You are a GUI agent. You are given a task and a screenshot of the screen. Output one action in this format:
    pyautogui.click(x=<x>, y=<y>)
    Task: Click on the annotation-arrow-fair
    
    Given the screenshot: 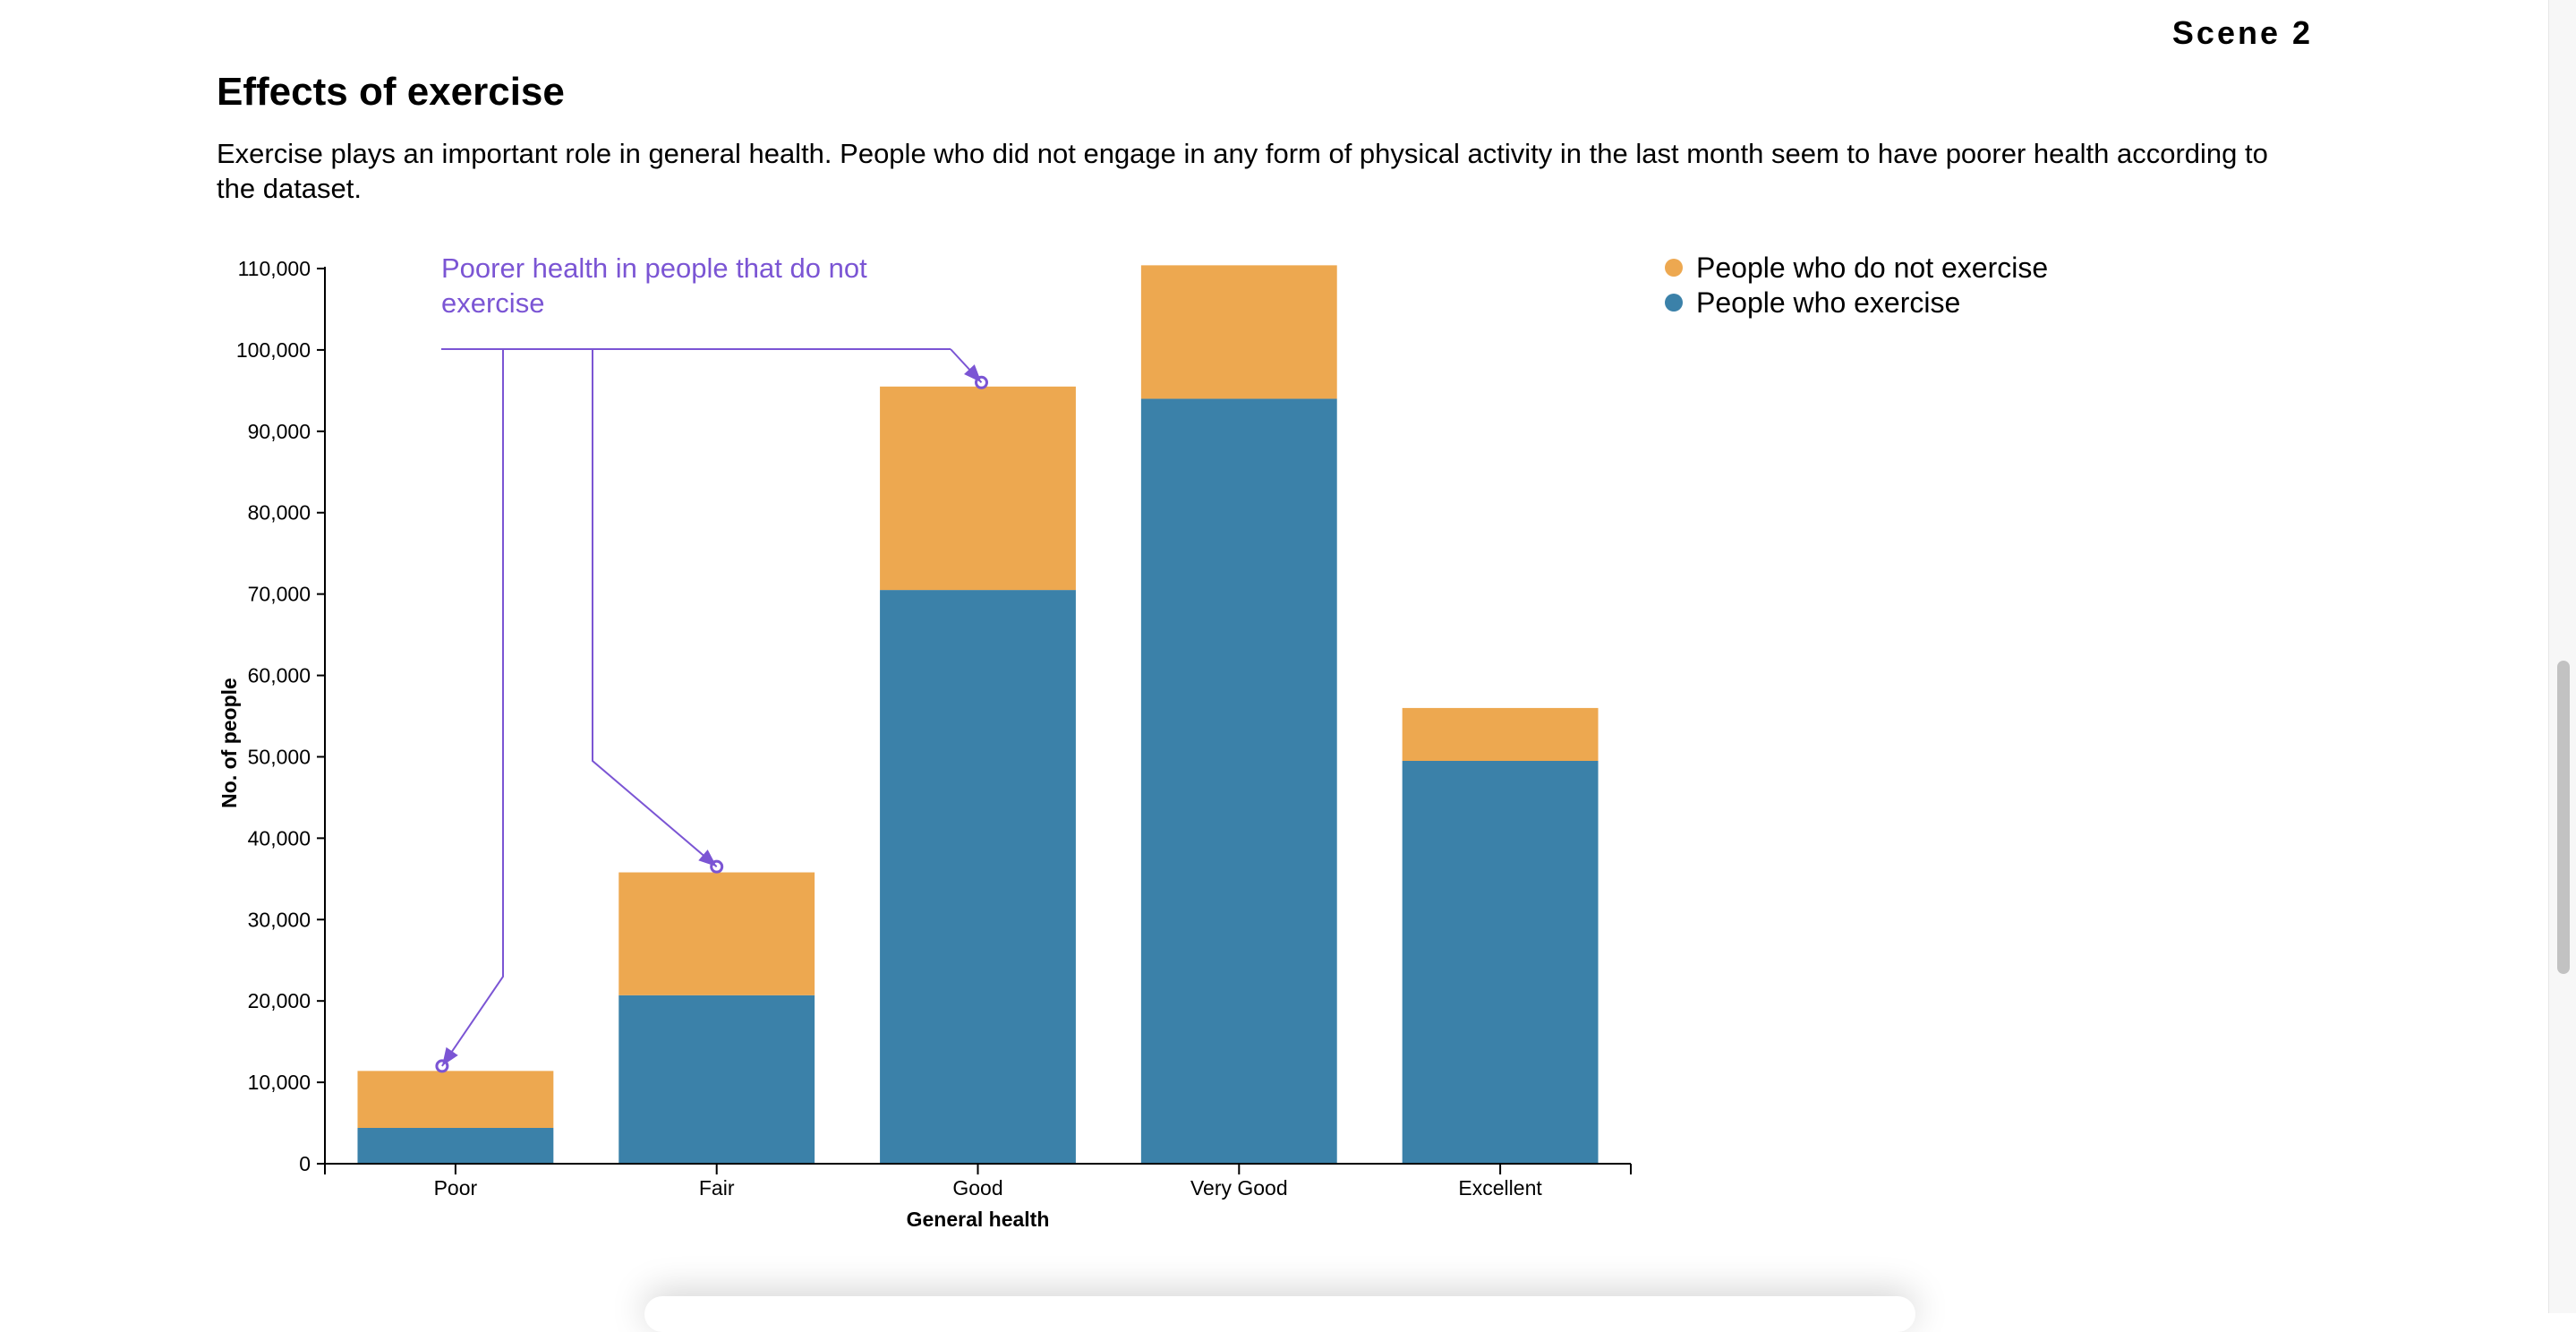 What is the action you would take?
    pyautogui.click(x=707, y=858)
    